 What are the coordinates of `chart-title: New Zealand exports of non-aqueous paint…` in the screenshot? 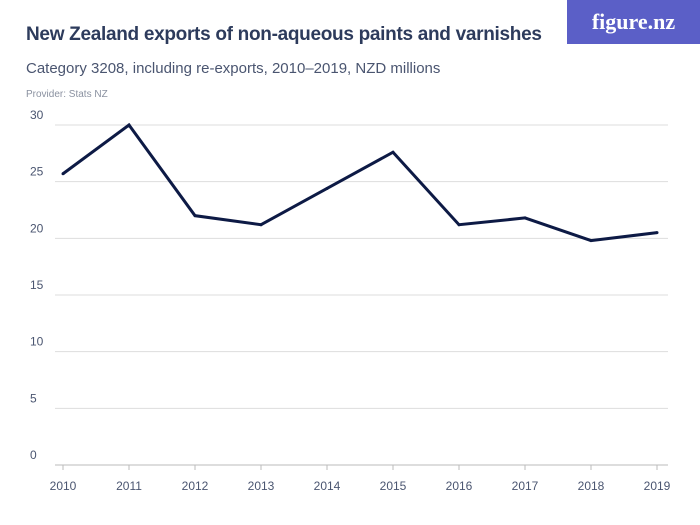 It's located at (284, 34).